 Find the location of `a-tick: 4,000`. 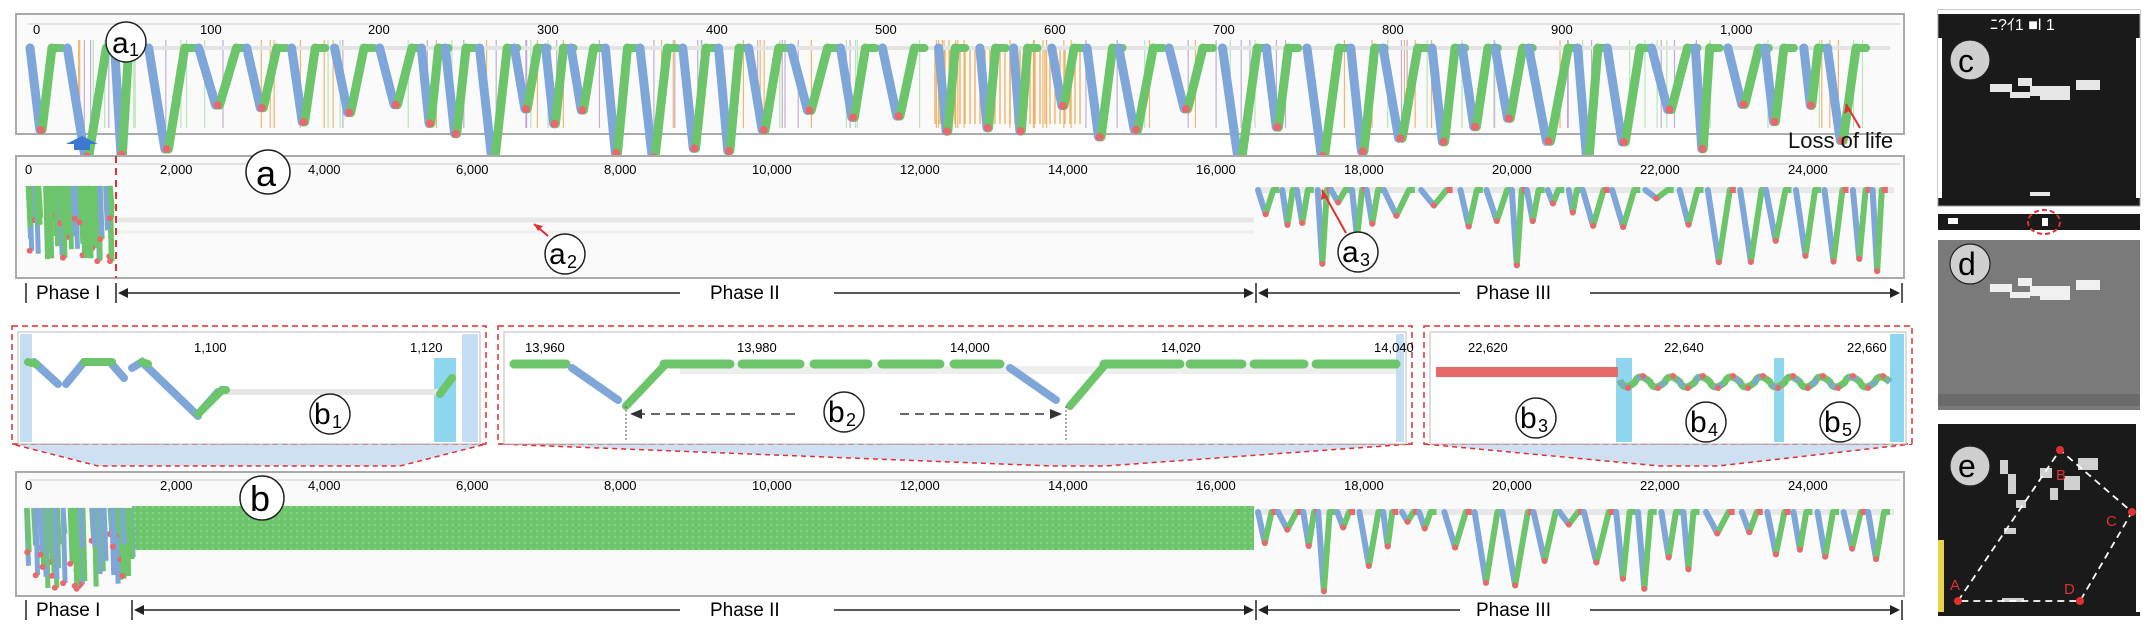

a-tick: 4,000 is located at coordinates (324, 169).